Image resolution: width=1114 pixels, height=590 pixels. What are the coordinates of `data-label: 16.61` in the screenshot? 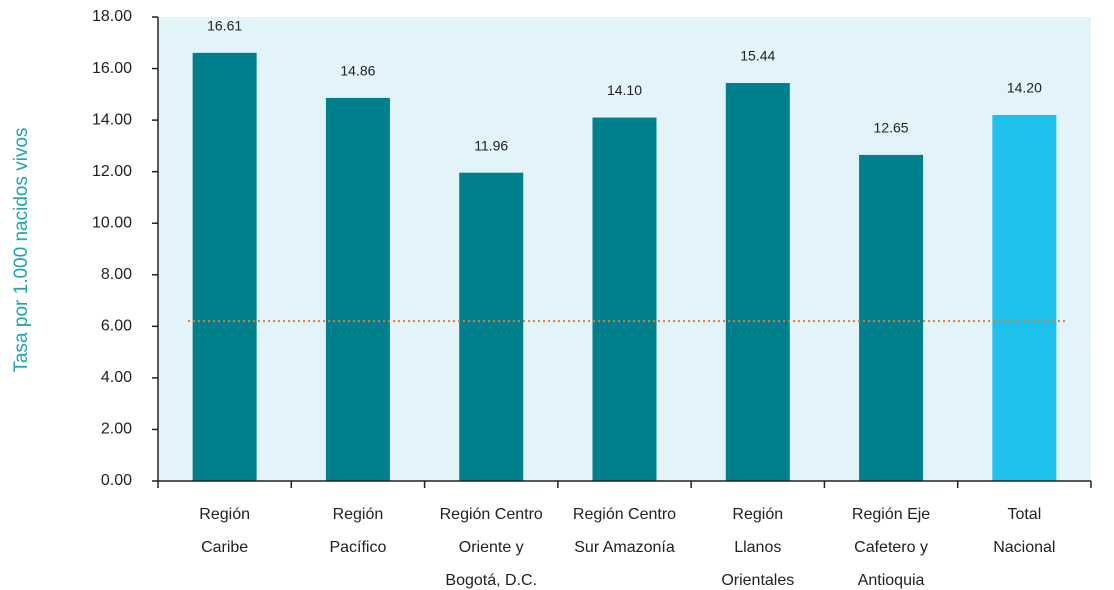 It's located at (224, 26).